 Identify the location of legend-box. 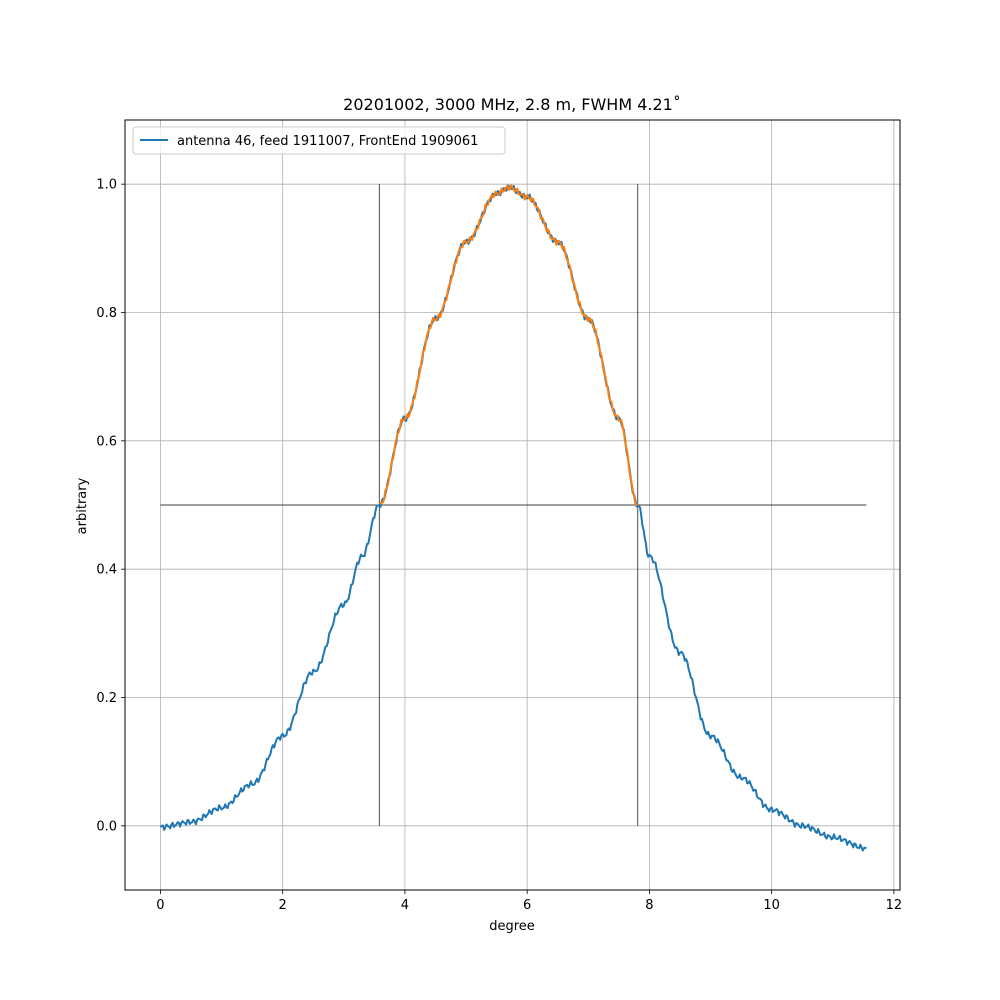
(319, 140).